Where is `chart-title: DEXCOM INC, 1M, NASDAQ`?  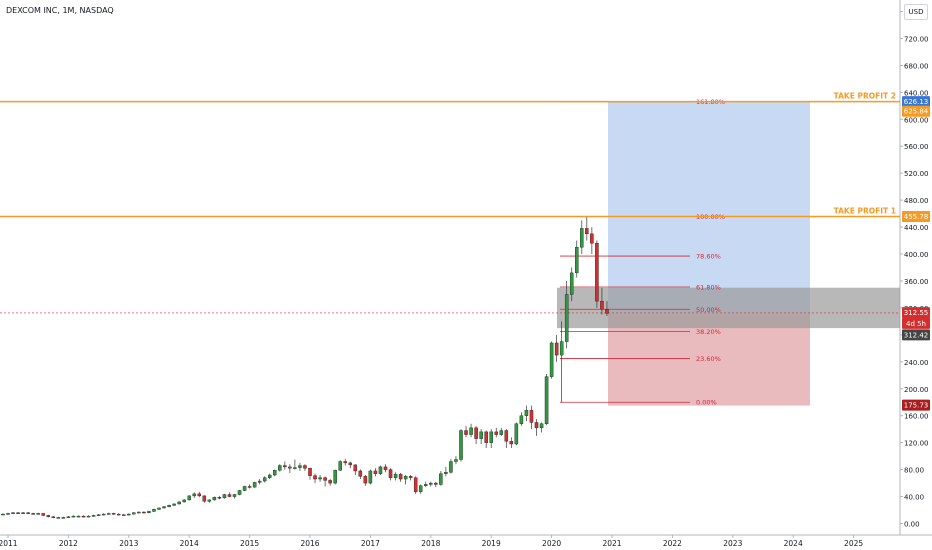
chart-title: DEXCOM INC, 1M, NASDAQ is located at coordinates (60, 10).